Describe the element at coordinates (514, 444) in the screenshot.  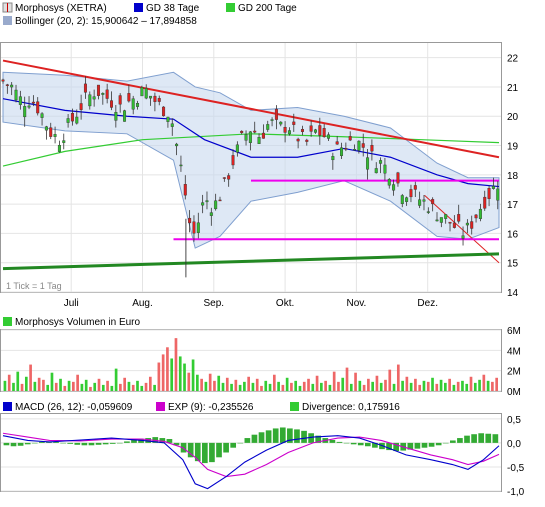
I see `macd-y-tick-1: 0,0` at that location.